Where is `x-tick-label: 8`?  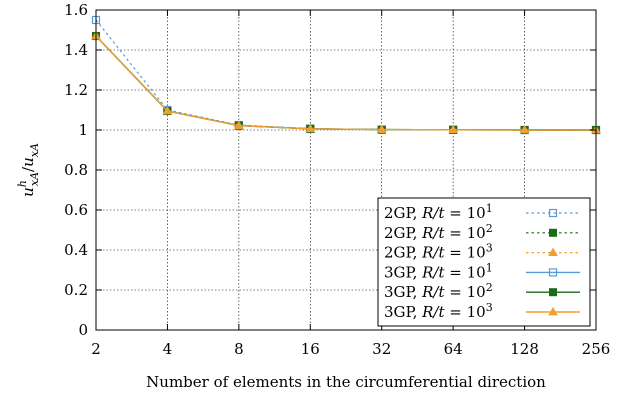 x-tick-label: 8 is located at coordinates (239, 349).